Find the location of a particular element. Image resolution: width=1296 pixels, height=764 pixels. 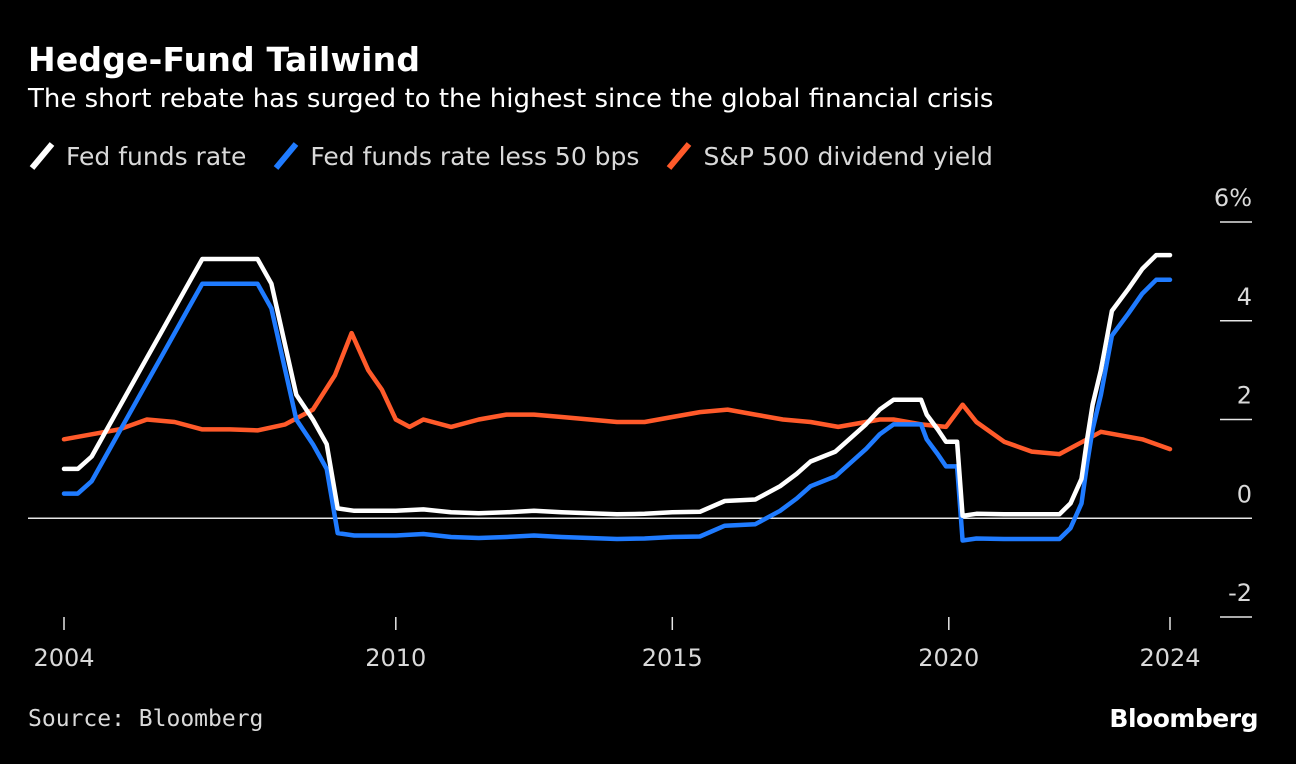

legend-item-fed-funds: Fed funds rate is located at coordinates (137, 156).